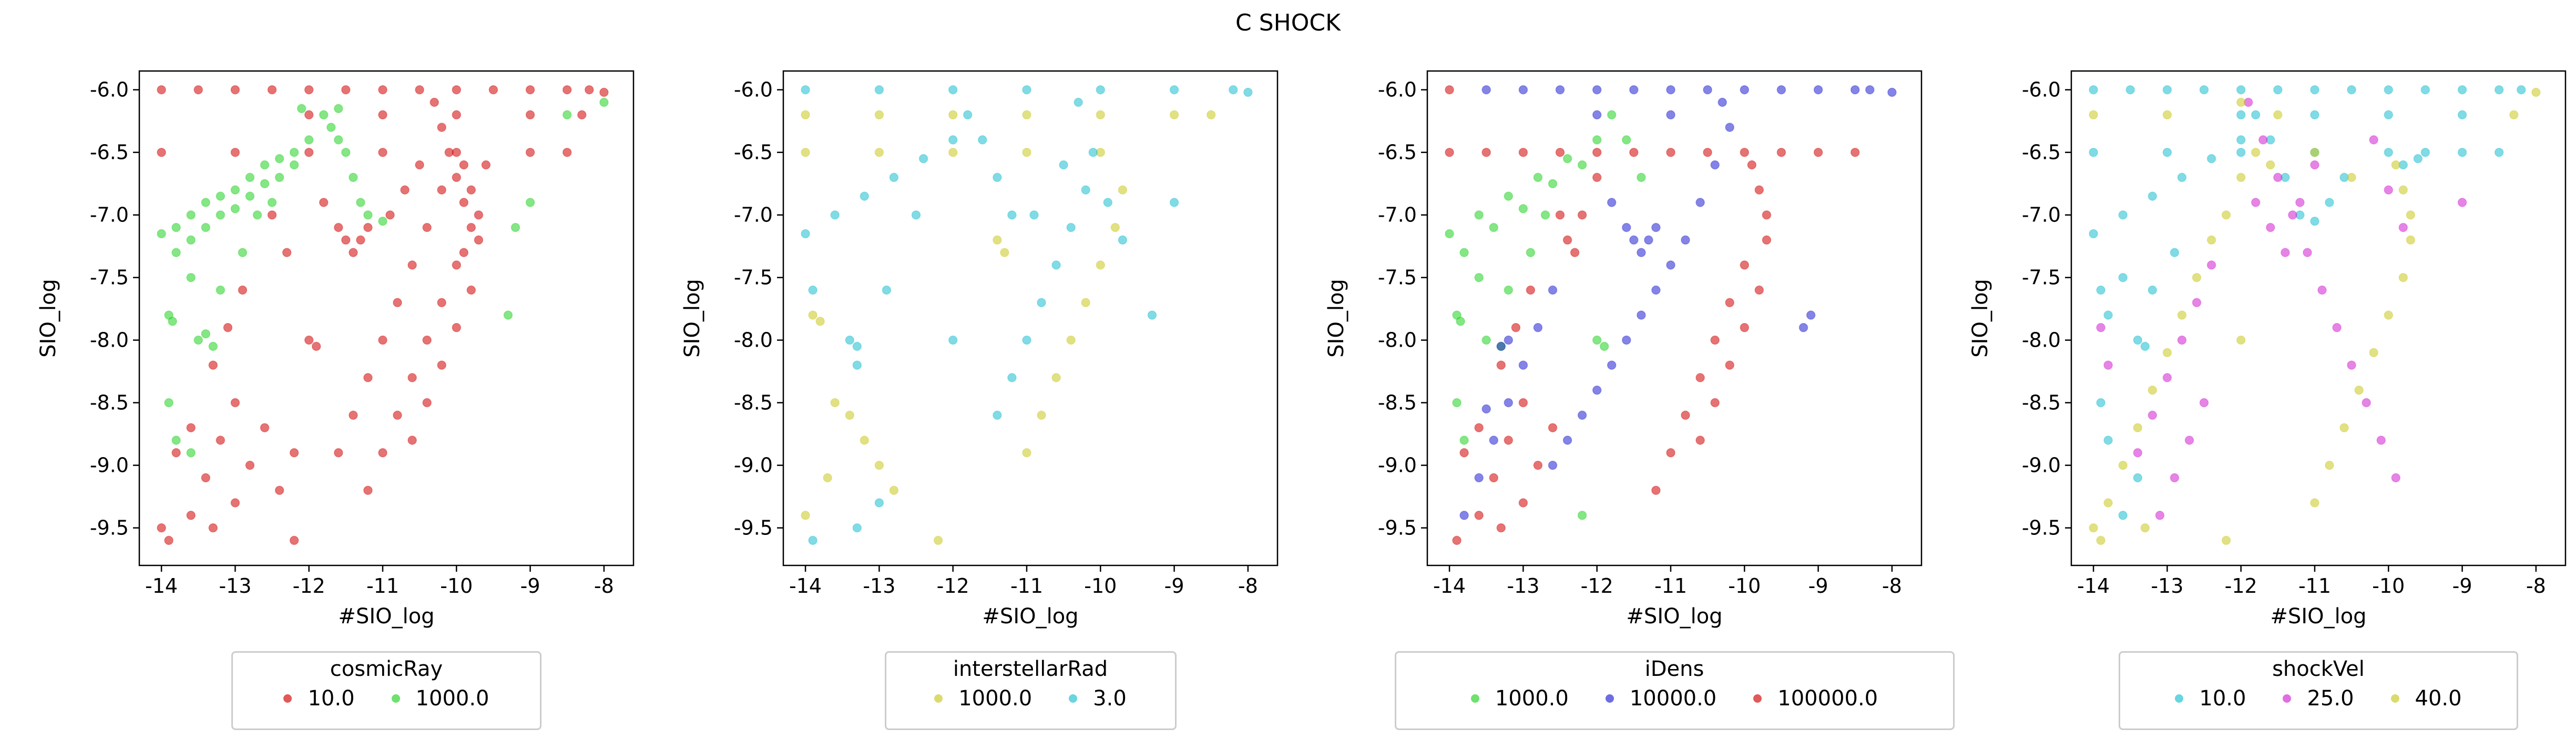 The width and height of the screenshot is (2576, 739). I want to click on legend-label: 1000.0, so click(995, 699).